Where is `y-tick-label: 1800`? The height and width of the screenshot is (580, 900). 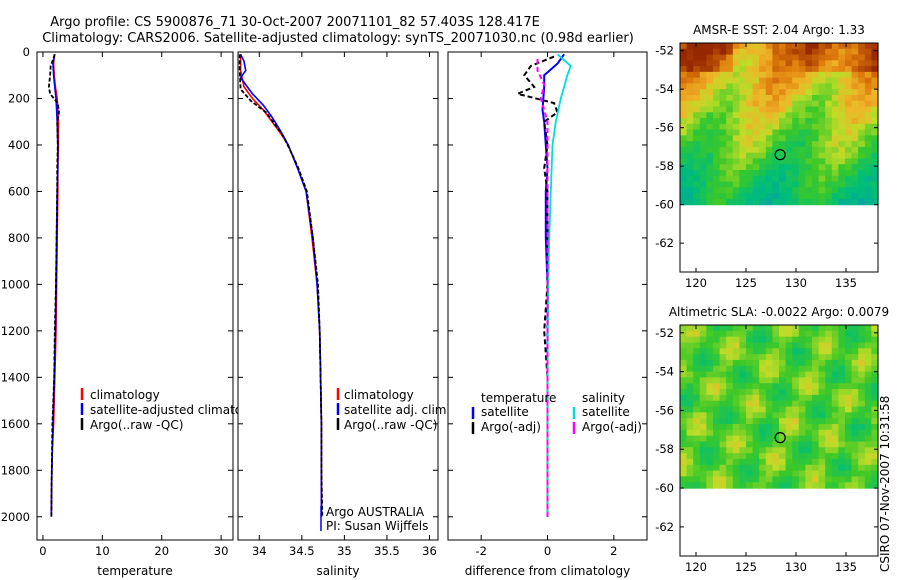
y-tick-label: 1800 is located at coordinates (15, 470).